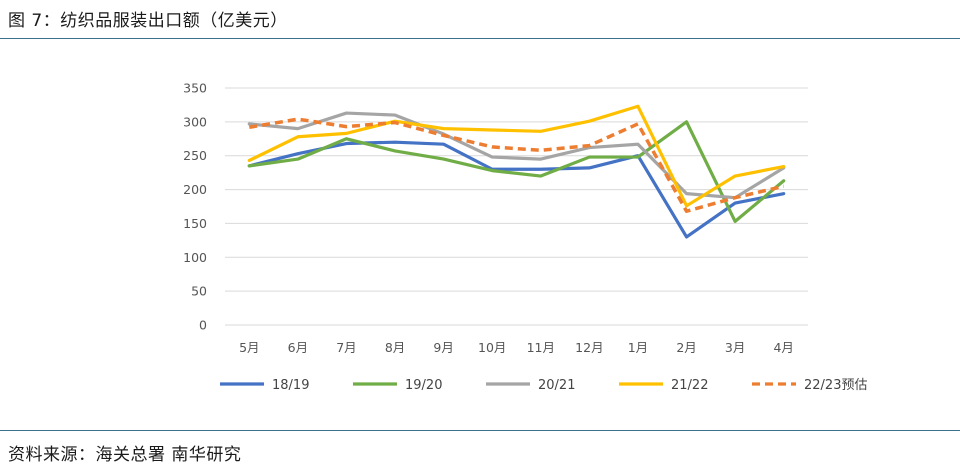  What do you see at coordinates (689, 385) in the screenshot?
I see `legend-label: 21/22` at bounding box center [689, 385].